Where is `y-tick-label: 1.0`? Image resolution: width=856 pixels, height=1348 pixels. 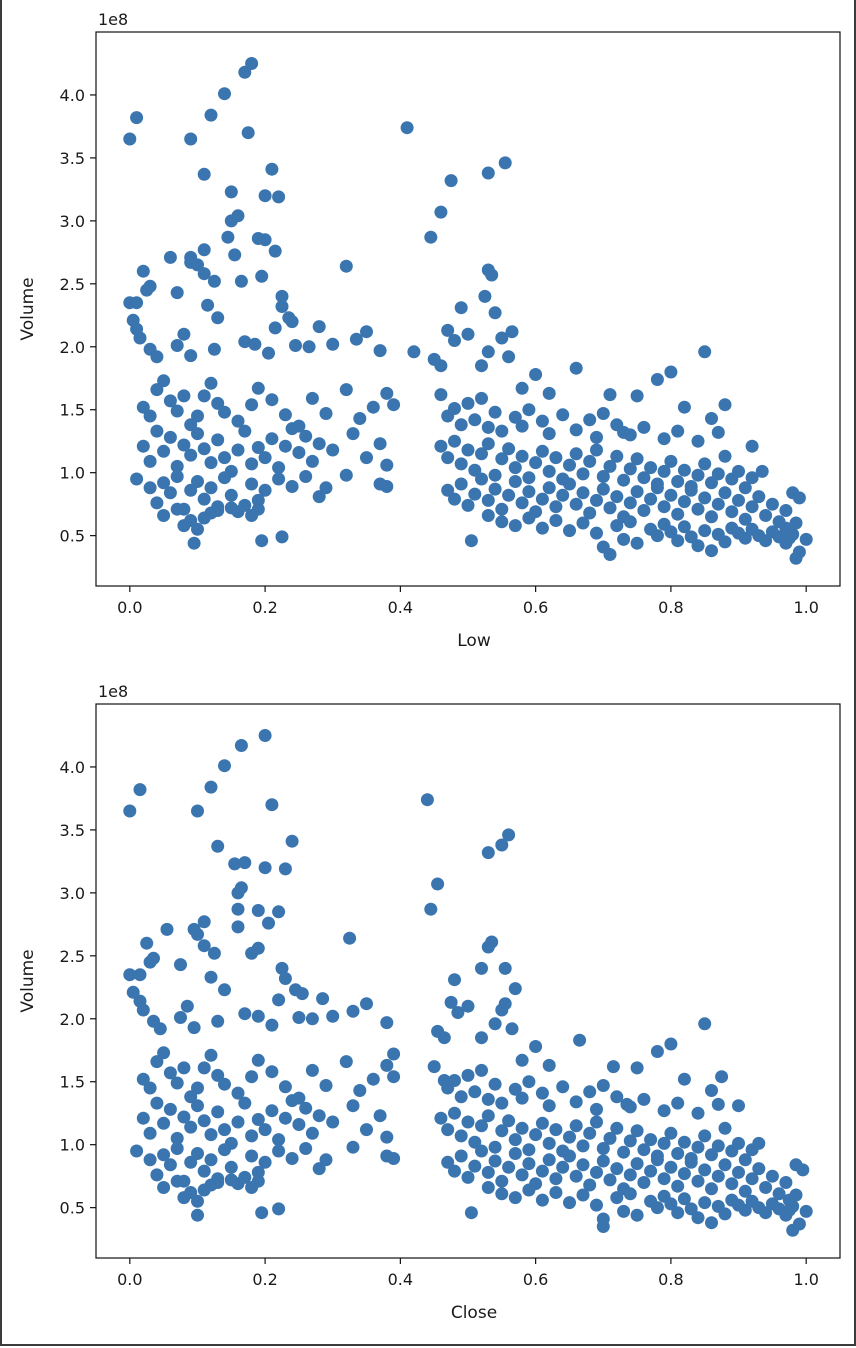 y-tick-label: 1.0 is located at coordinates (72, 1145).